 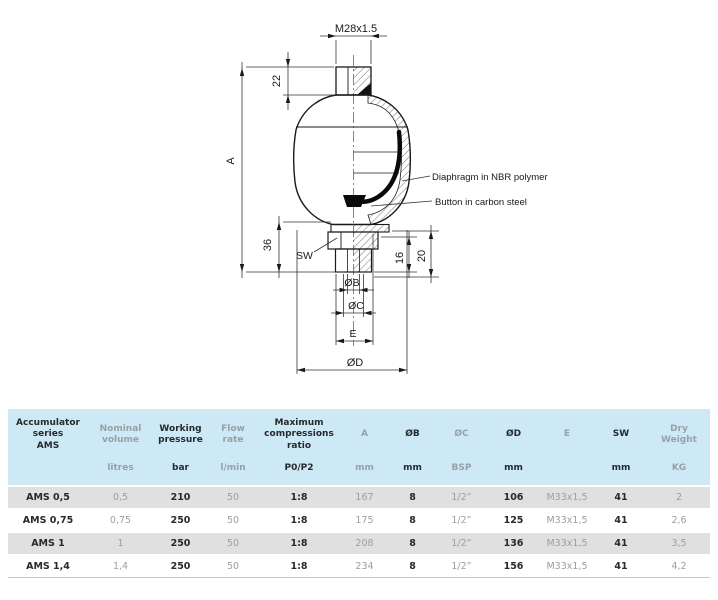 I want to click on dim-label-16: 16, so click(x=400, y=258).